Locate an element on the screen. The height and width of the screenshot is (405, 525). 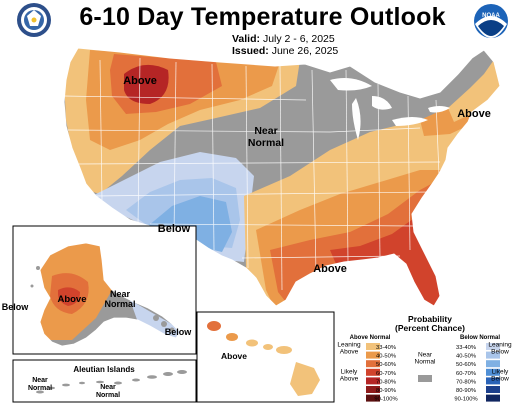
issued-label: Issued: is located at coordinates (250, 51).